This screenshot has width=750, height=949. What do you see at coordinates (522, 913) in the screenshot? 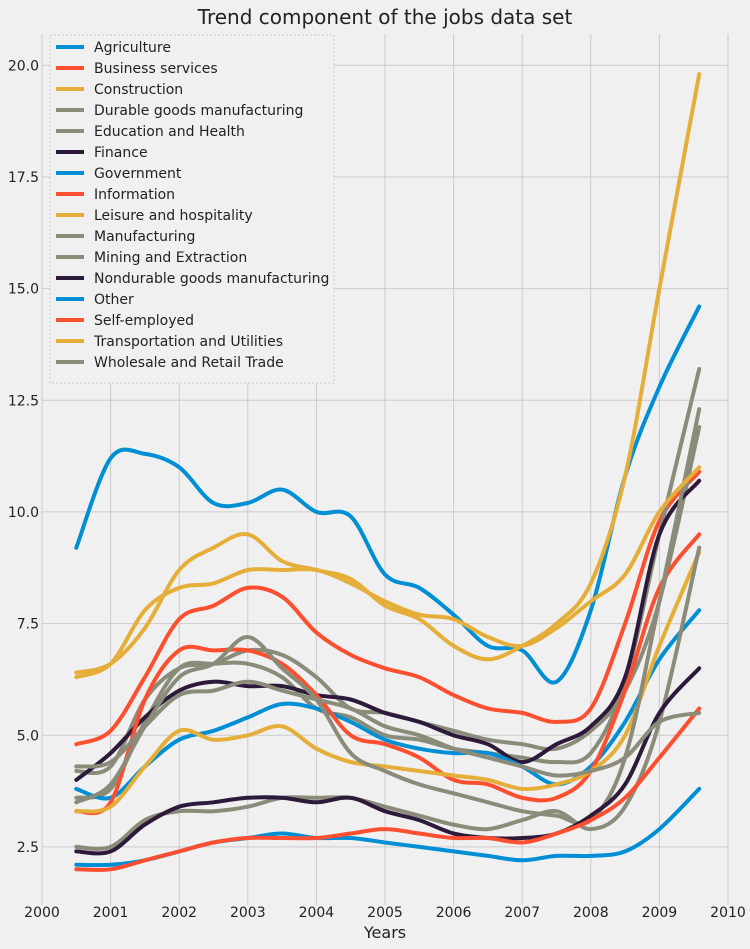
I see `x-tick-label: 2007` at bounding box center [522, 913].